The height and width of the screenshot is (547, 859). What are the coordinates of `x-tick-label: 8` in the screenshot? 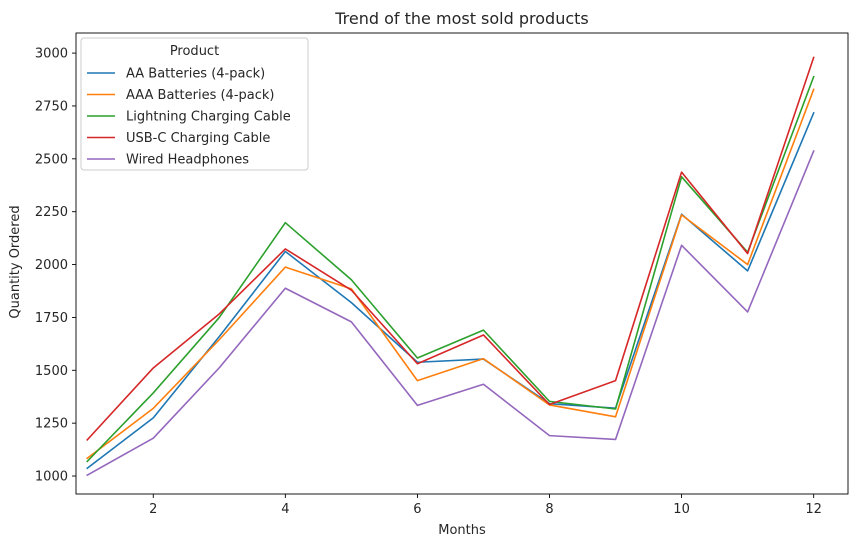 It's located at (549, 509).